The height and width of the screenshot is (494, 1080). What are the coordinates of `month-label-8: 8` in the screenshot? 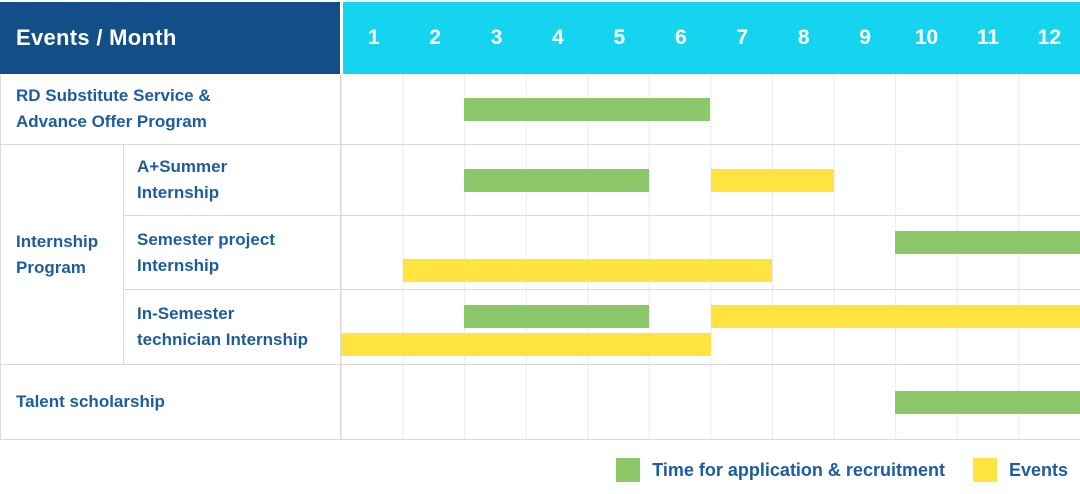 It's located at (803, 37).